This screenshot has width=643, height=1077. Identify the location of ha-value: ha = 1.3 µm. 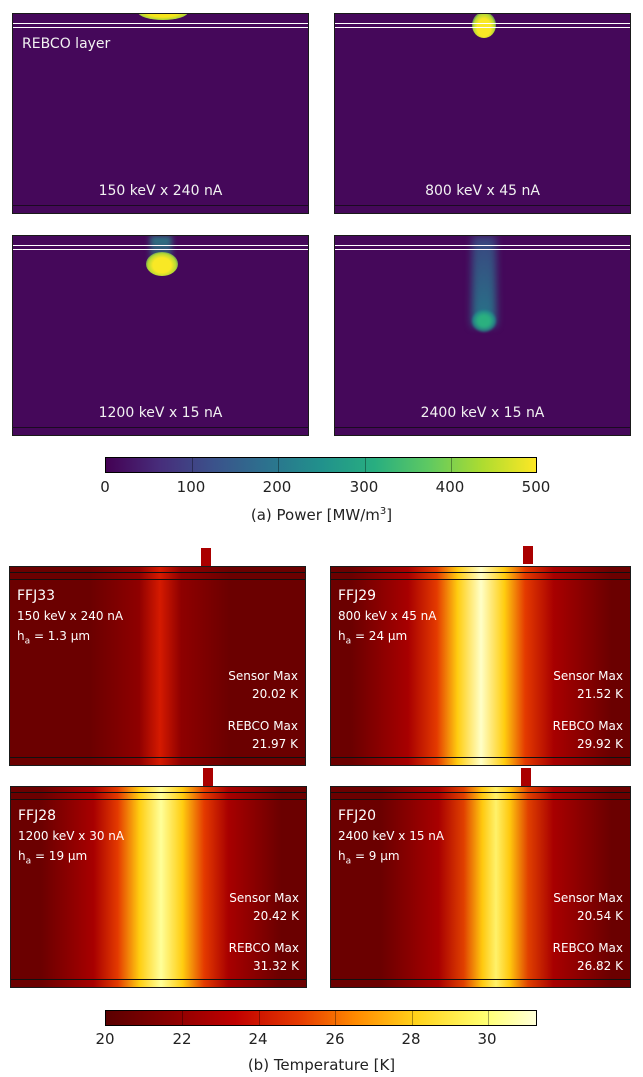
(54, 638).